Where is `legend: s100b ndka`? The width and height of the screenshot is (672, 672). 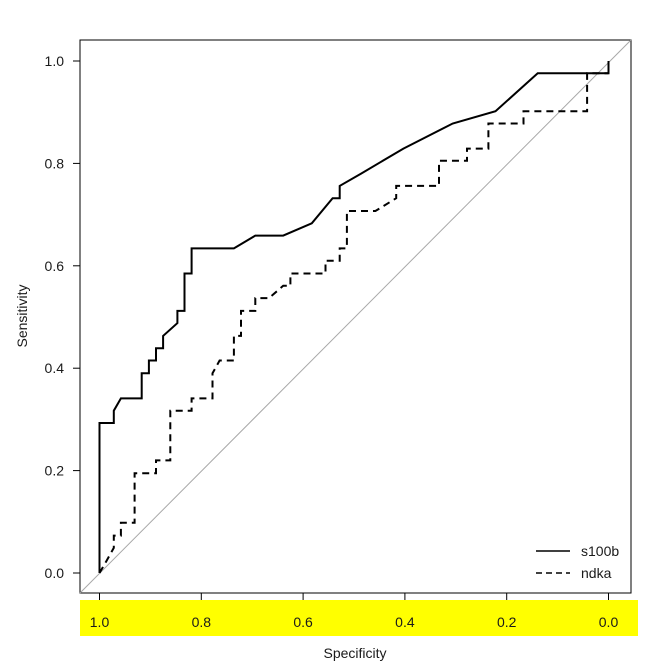
legend: s100b ndka is located at coordinates (577, 562).